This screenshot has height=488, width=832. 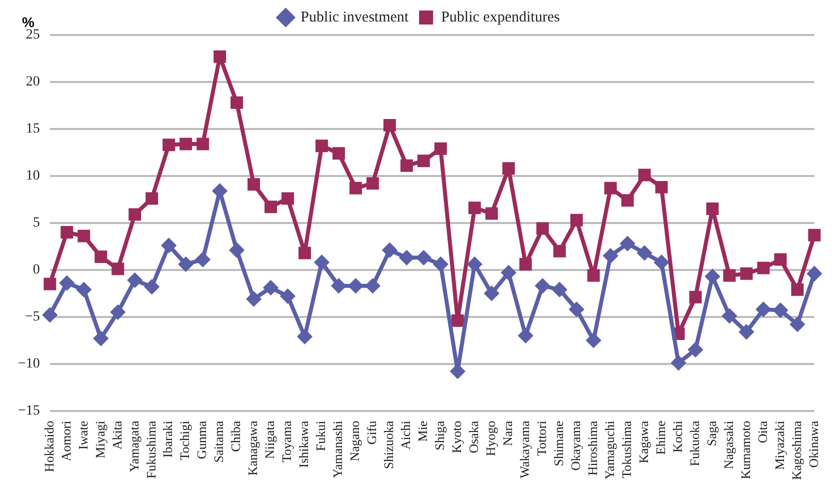 What do you see at coordinates (33, 82) in the screenshot?
I see `y-tick-label: 20` at bounding box center [33, 82].